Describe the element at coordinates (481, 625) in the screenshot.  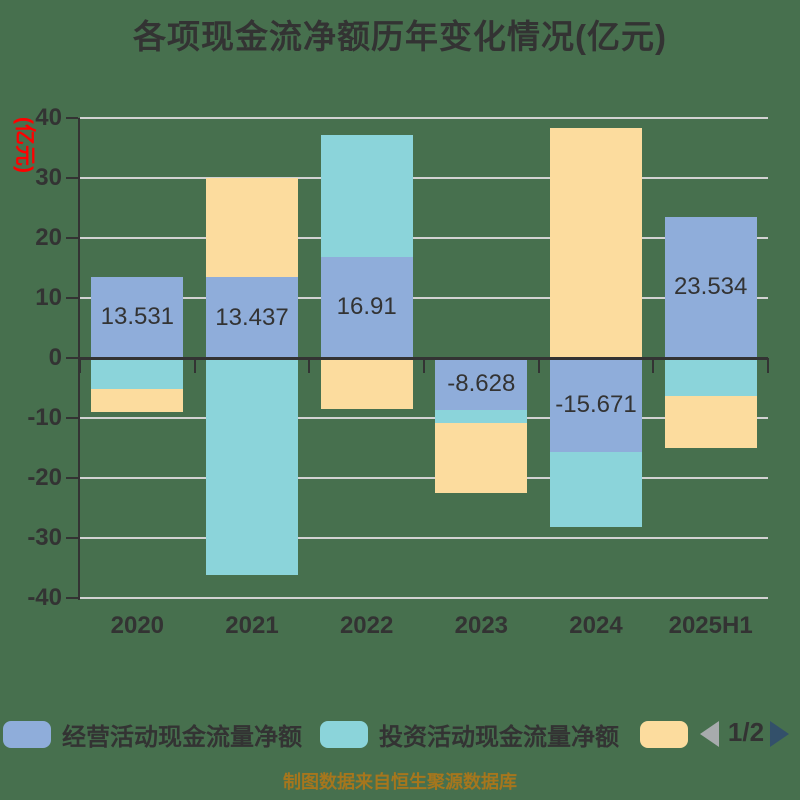
I see `x-axis-label-2023: 2023` at that location.